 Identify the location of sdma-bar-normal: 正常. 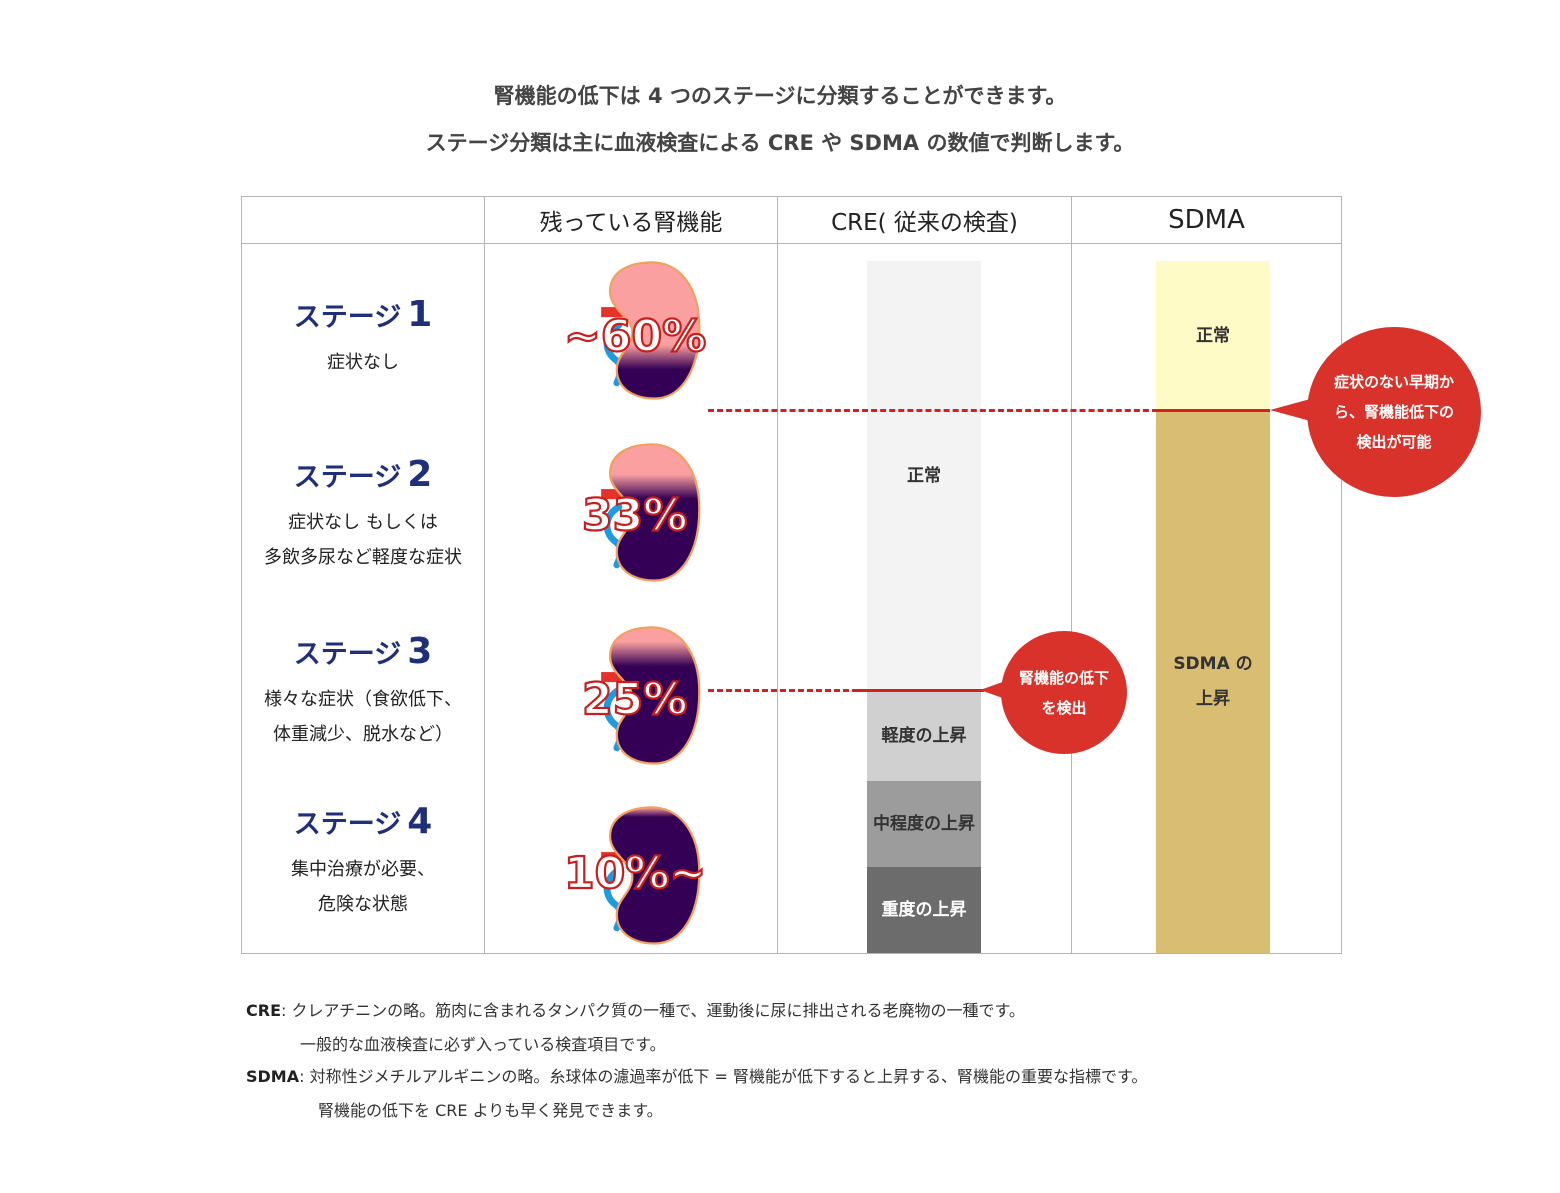
(1213, 336).